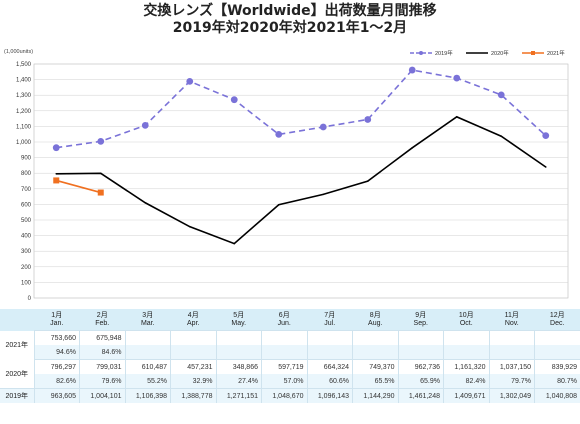 Image resolution: width=580 pixels, height=424 pixels. Describe the element at coordinates (330, 323) in the screenshot. I see `month-label-en: Jul.` at that location.